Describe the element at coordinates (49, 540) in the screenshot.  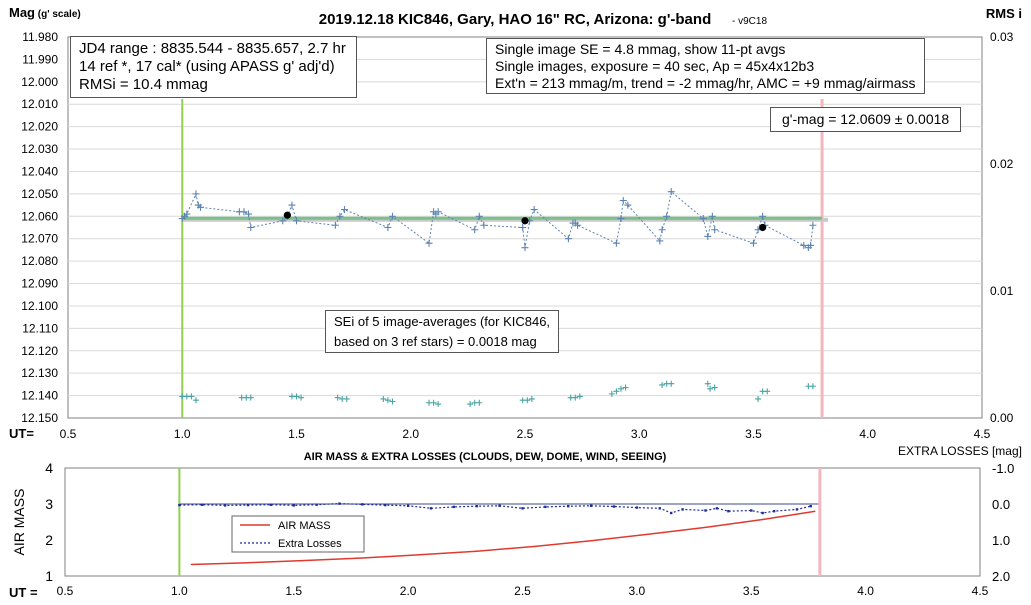
I see `bottom-y-tick-label: 2` at that location.